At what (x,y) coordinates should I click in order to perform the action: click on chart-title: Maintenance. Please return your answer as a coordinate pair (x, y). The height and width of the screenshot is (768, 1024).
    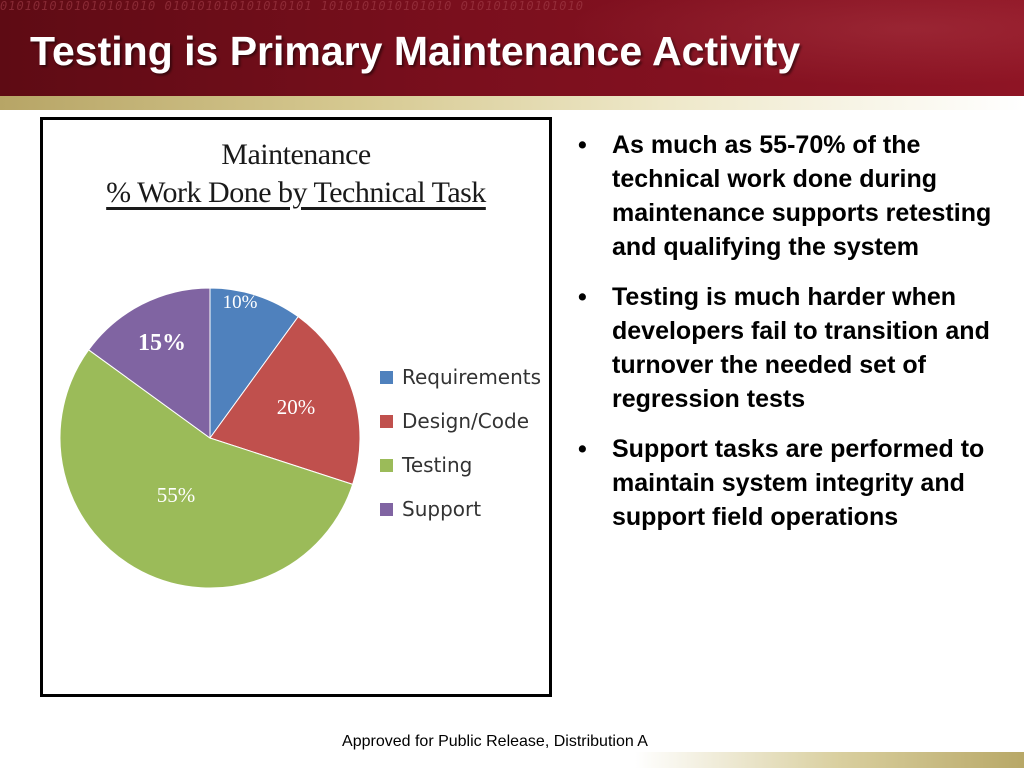
    Looking at the image, I should click on (296, 154).